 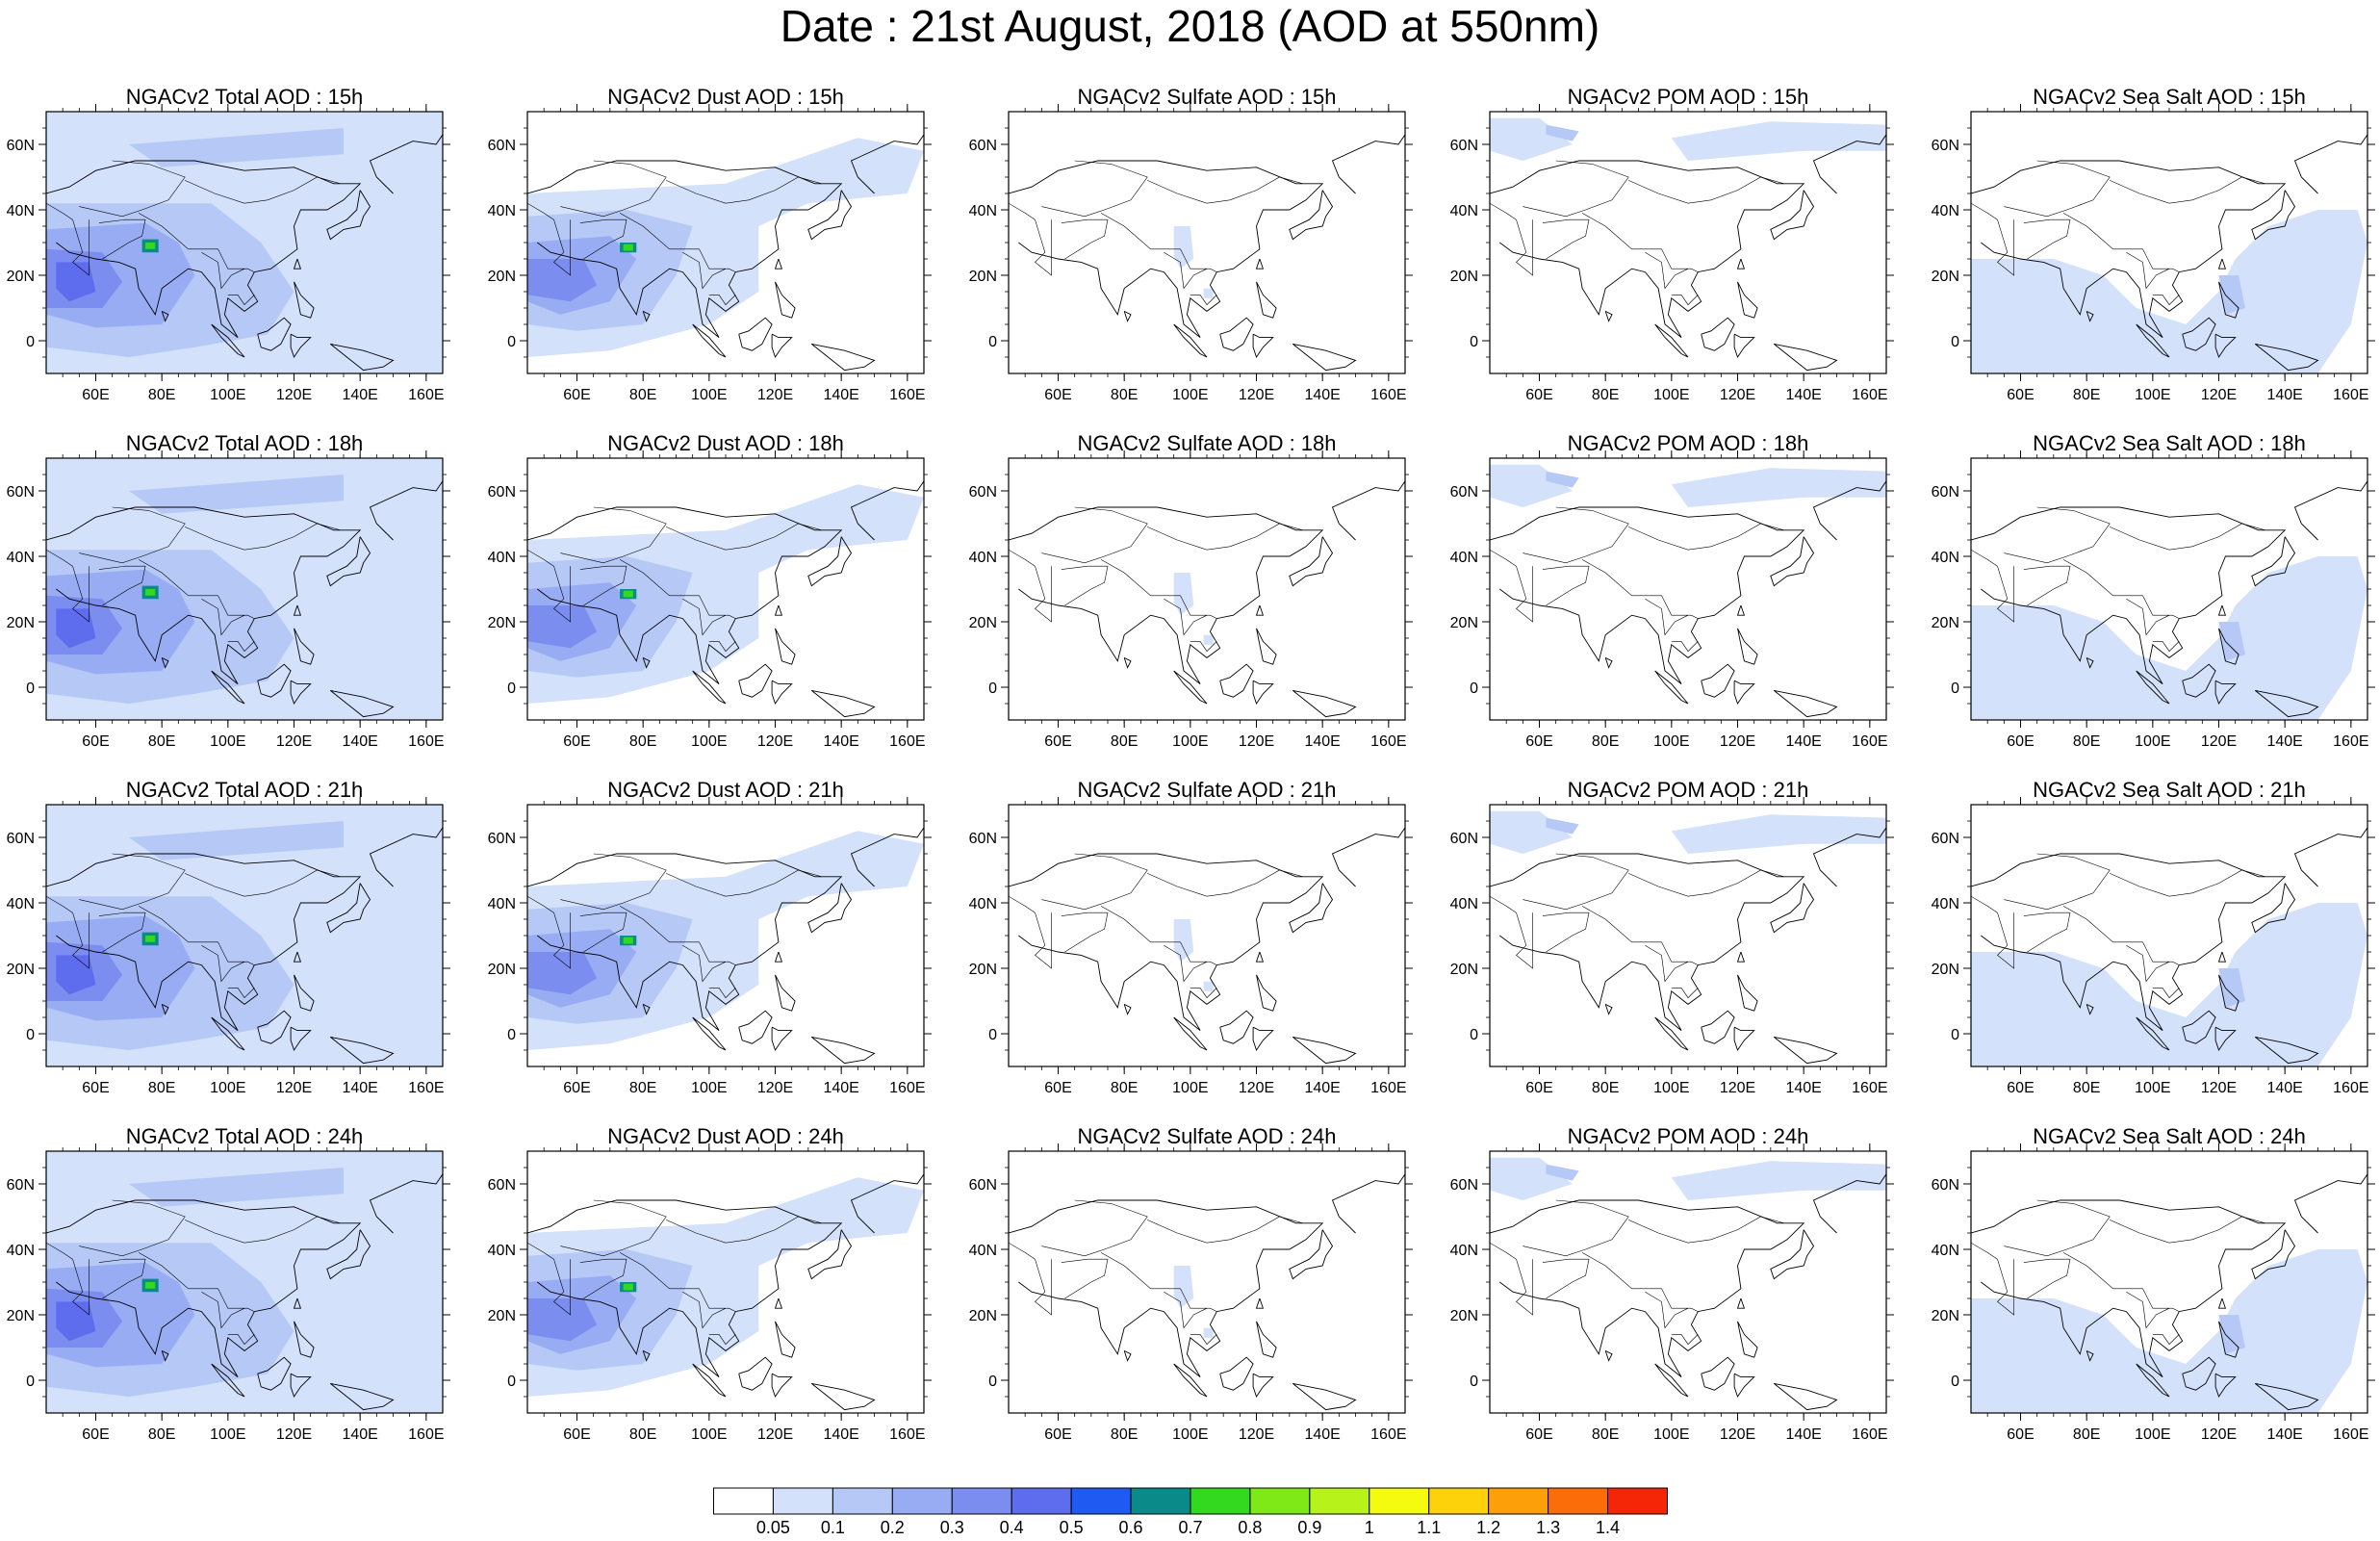 What do you see at coordinates (2169, 443) in the screenshot?
I see `panel-title: NGACv2 Sea Salt AOD : 18h` at bounding box center [2169, 443].